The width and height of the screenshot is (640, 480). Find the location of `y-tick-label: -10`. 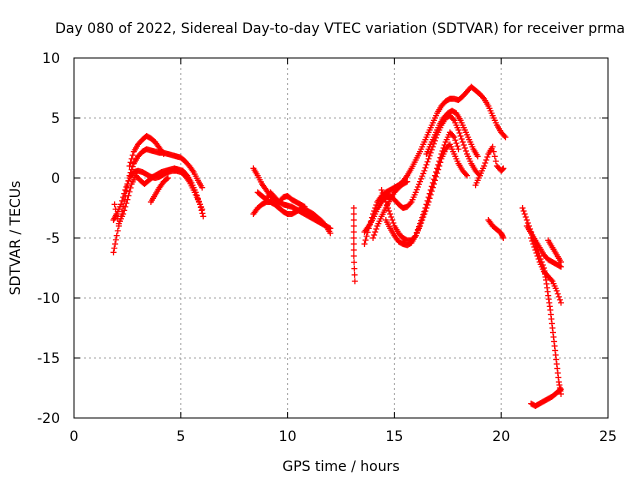

y-tick-label: -10 is located at coordinates (48, 299).